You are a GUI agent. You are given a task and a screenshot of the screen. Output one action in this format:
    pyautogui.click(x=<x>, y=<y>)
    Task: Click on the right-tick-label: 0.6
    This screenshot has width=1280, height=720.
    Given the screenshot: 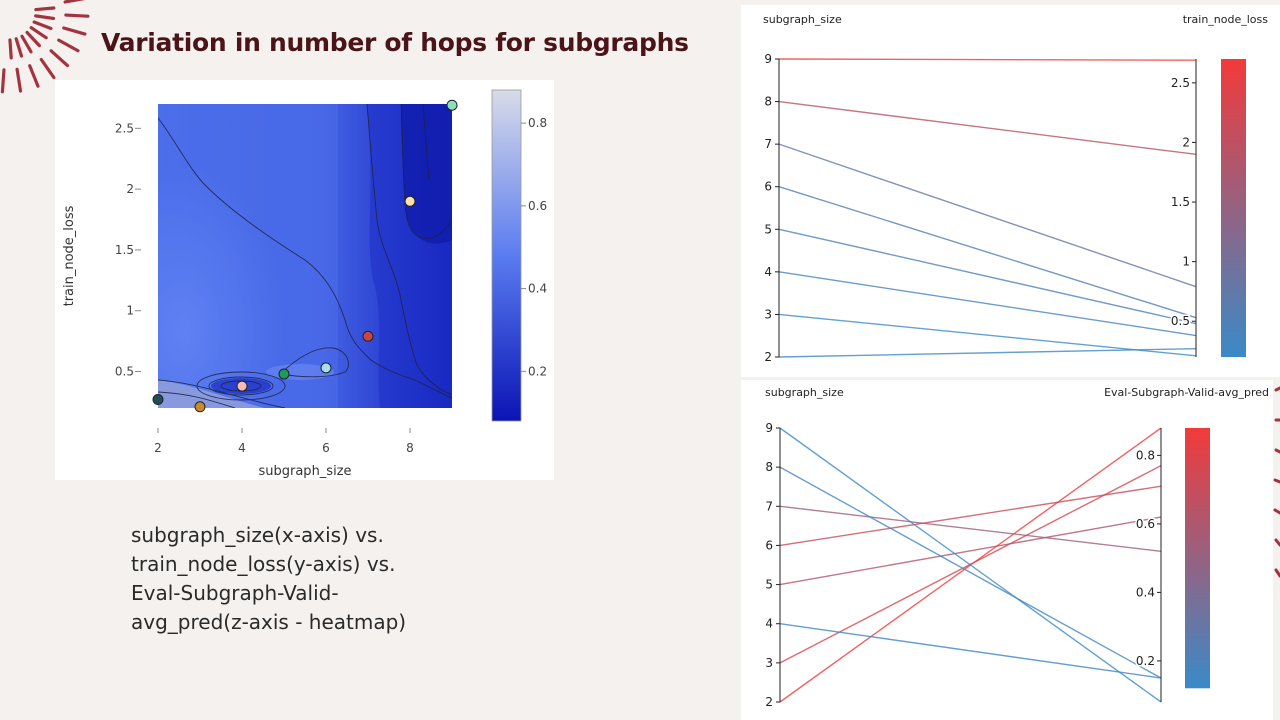 What is the action you would take?
    pyautogui.click(x=1145, y=524)
    